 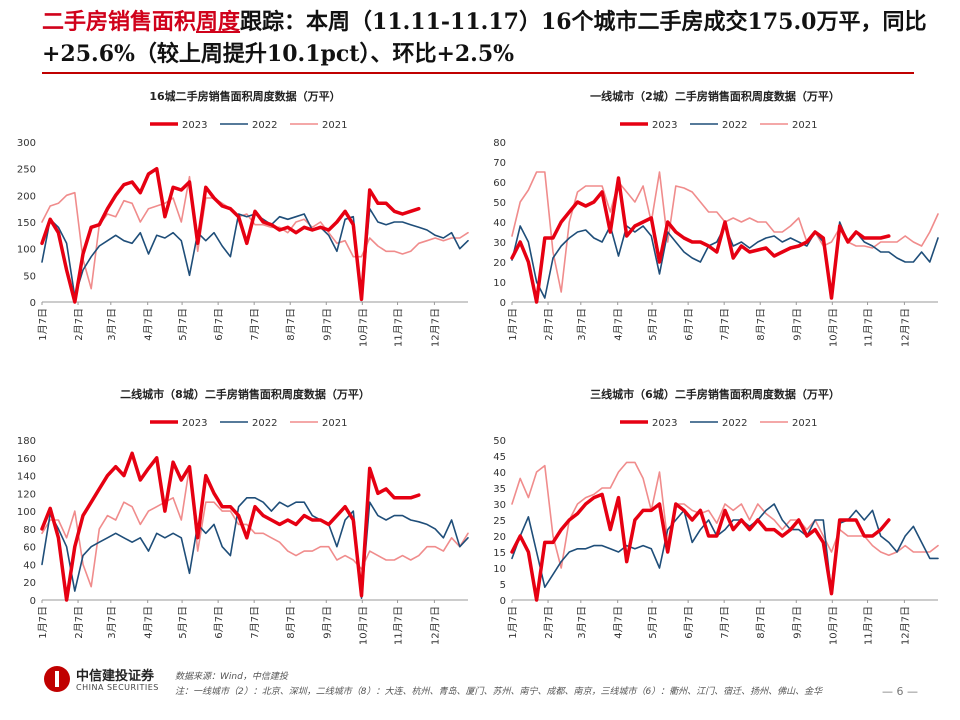 What do you see at coordinates (499, 553) in the screenshot?
I see `y-tick-label: 15` at bounding box center [499, 553].